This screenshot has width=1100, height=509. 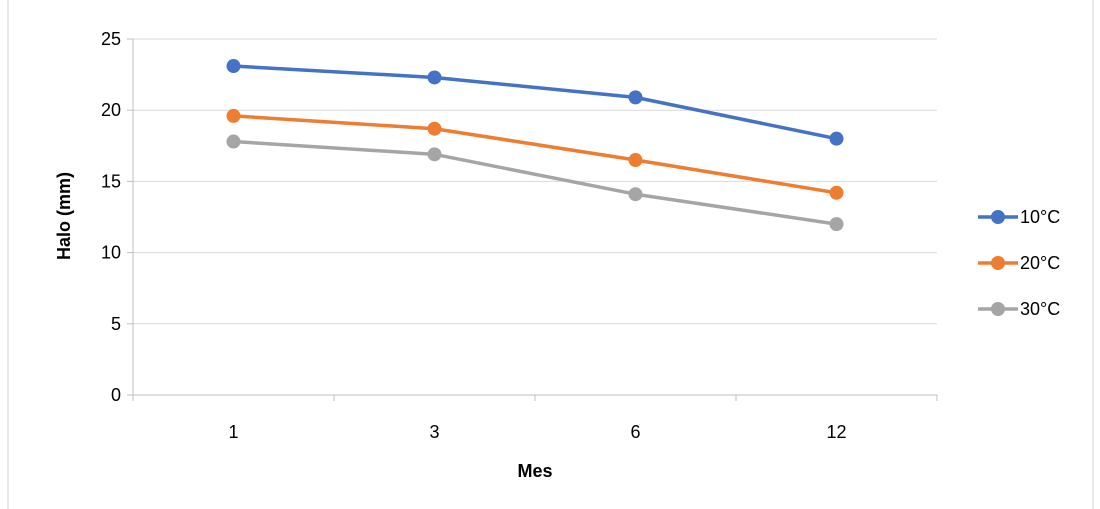 What do you see at coordinates (1040, 309) in the screenshot?
I see `legend-label: 30°C` at bounding box center [1040, 309].